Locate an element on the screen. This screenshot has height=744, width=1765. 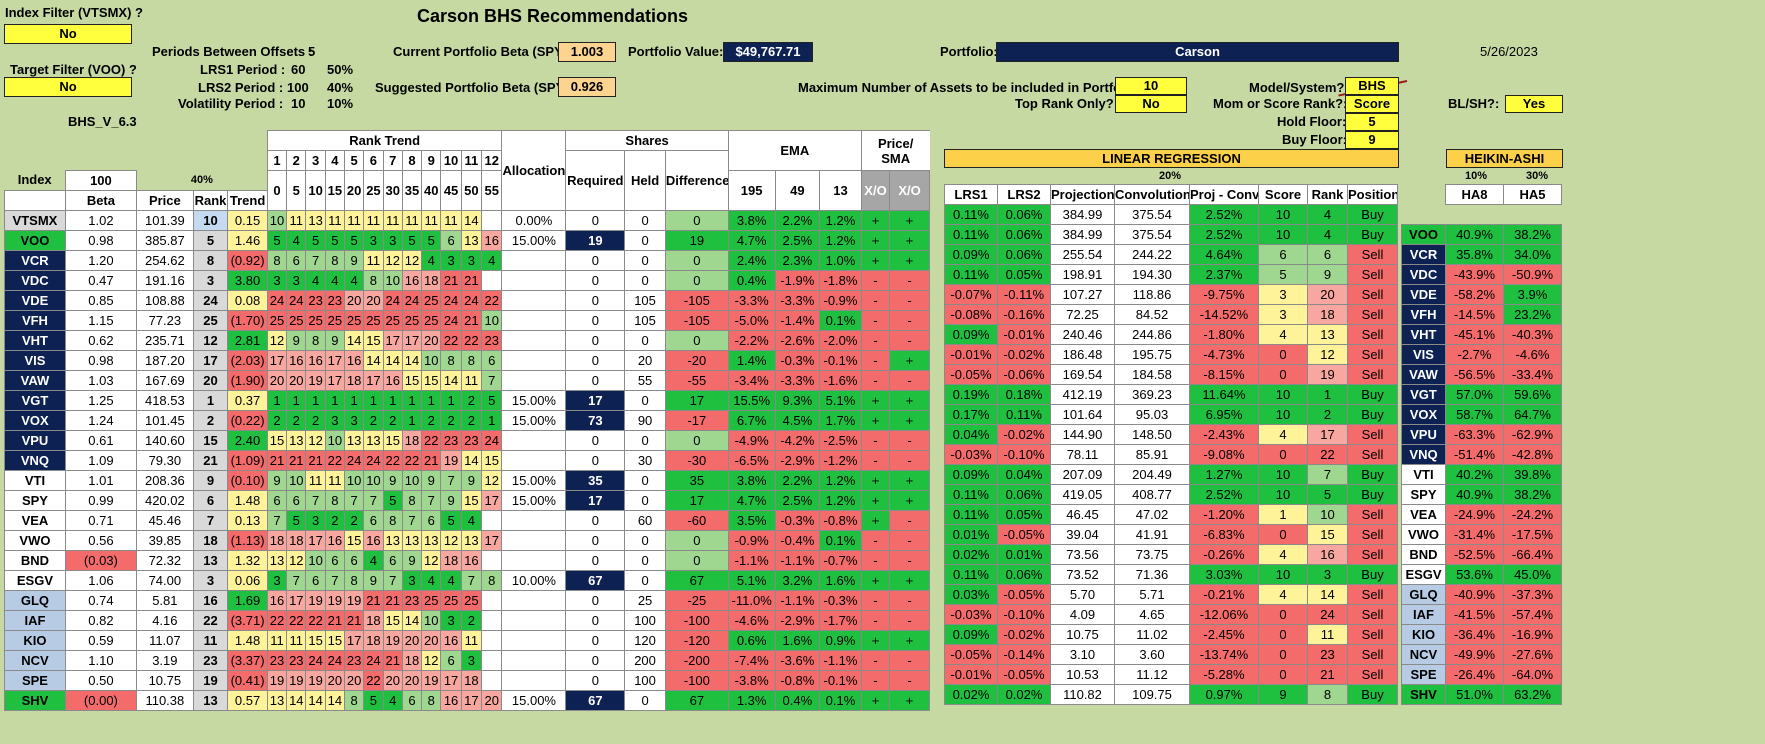
ticker-cell: VHT is located at coordinates (35, 340).